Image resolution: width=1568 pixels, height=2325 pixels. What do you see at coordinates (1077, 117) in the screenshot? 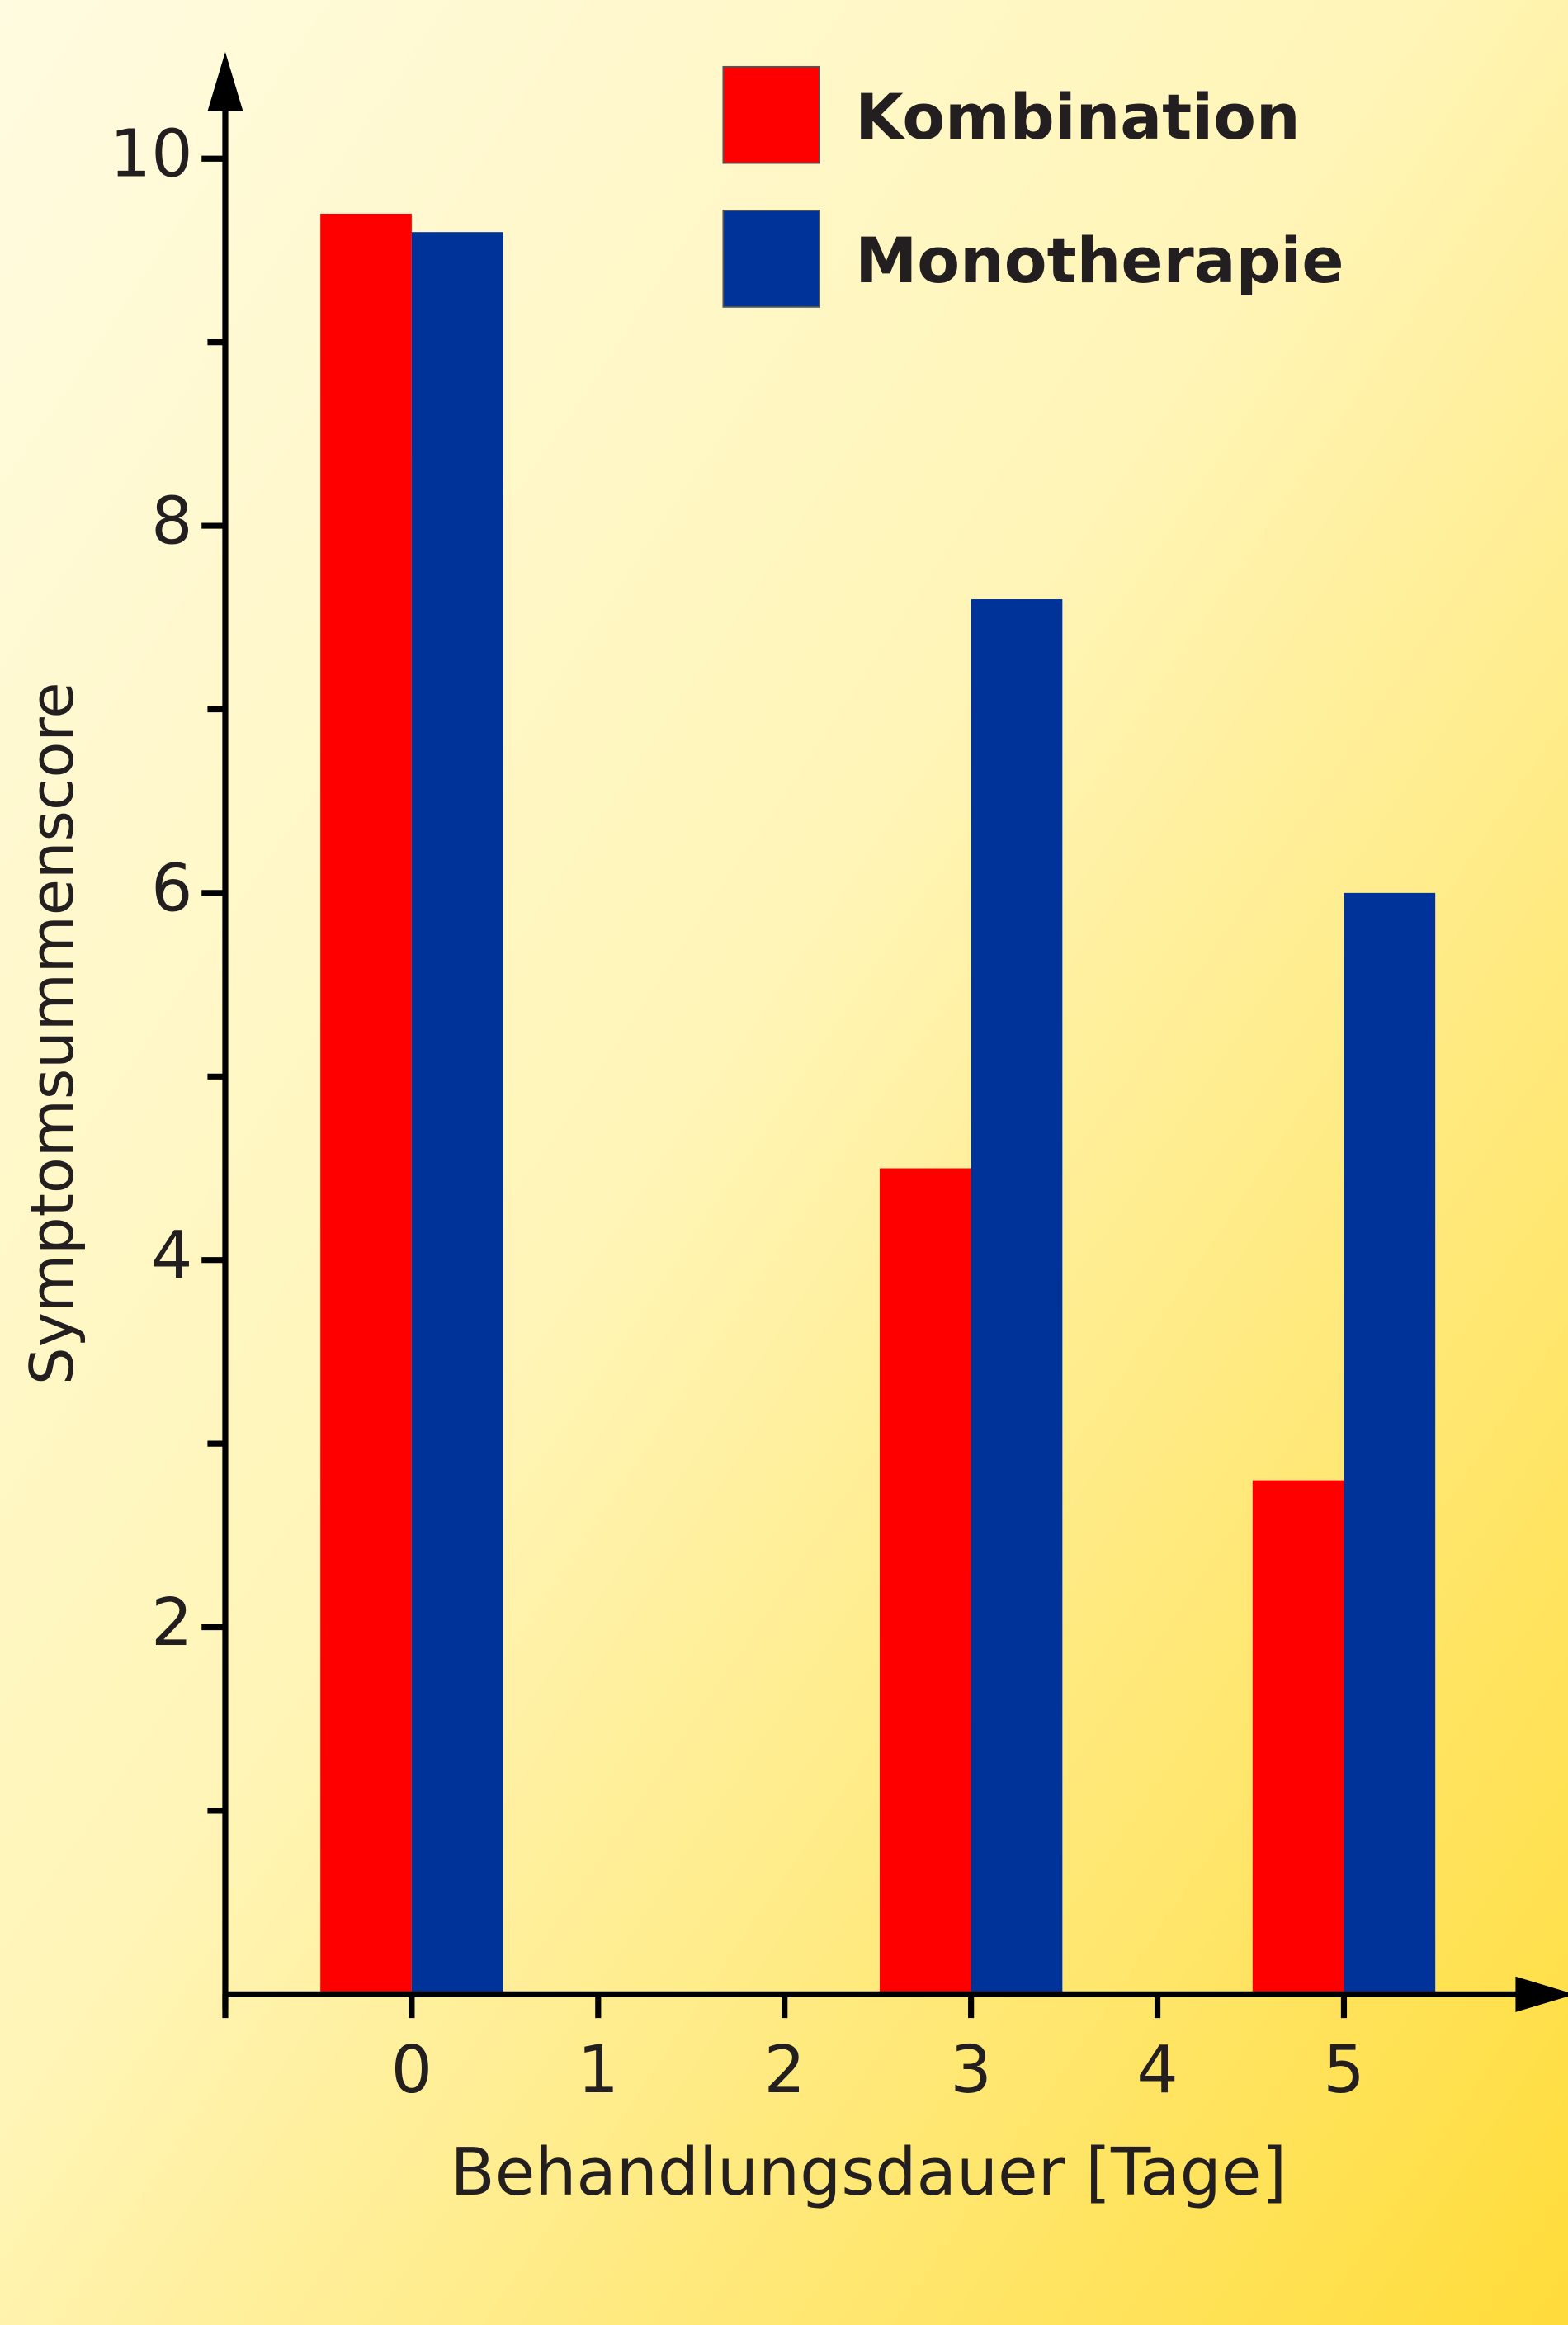
I see `legend-label: Kombination` at bounding box center [1077, 117].